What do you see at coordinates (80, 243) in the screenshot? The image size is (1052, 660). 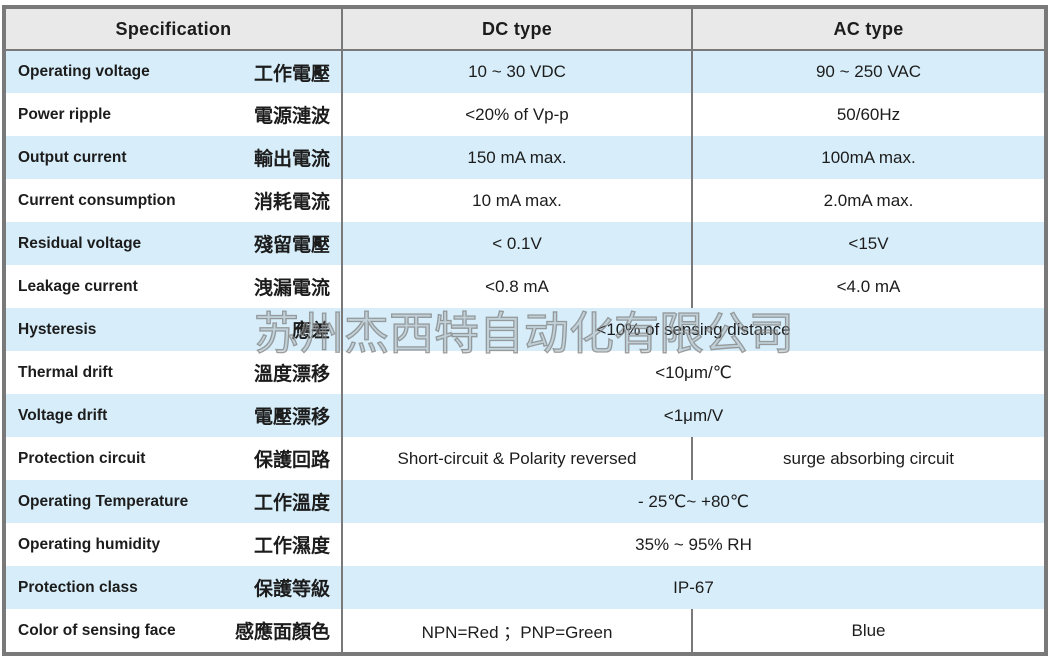 I see `spec-label-en: Residual voltage` at bounding box center [80, 243].